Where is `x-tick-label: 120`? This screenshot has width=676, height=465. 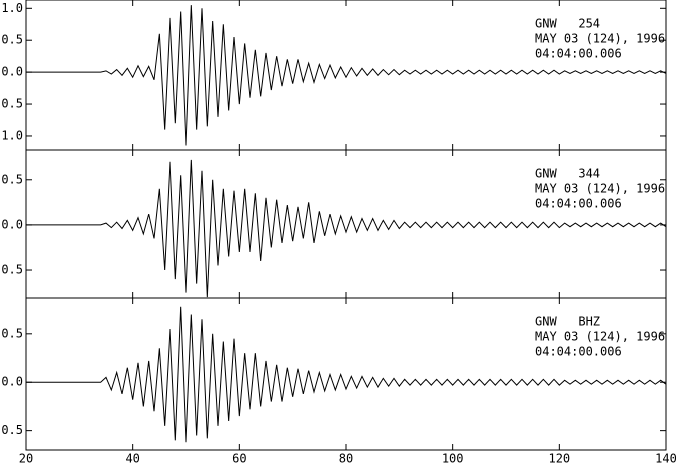
x-tick-label: 120 is located at coordinates (559, 458).